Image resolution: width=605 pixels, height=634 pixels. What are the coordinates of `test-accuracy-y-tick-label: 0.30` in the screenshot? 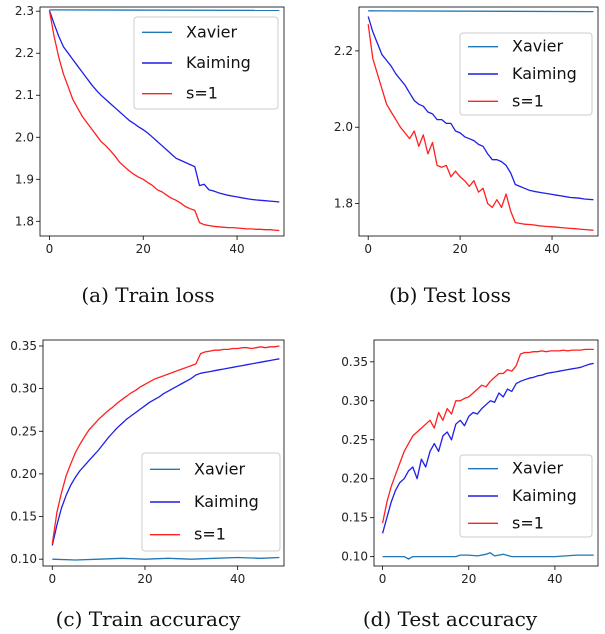 It's located at (354, 401).